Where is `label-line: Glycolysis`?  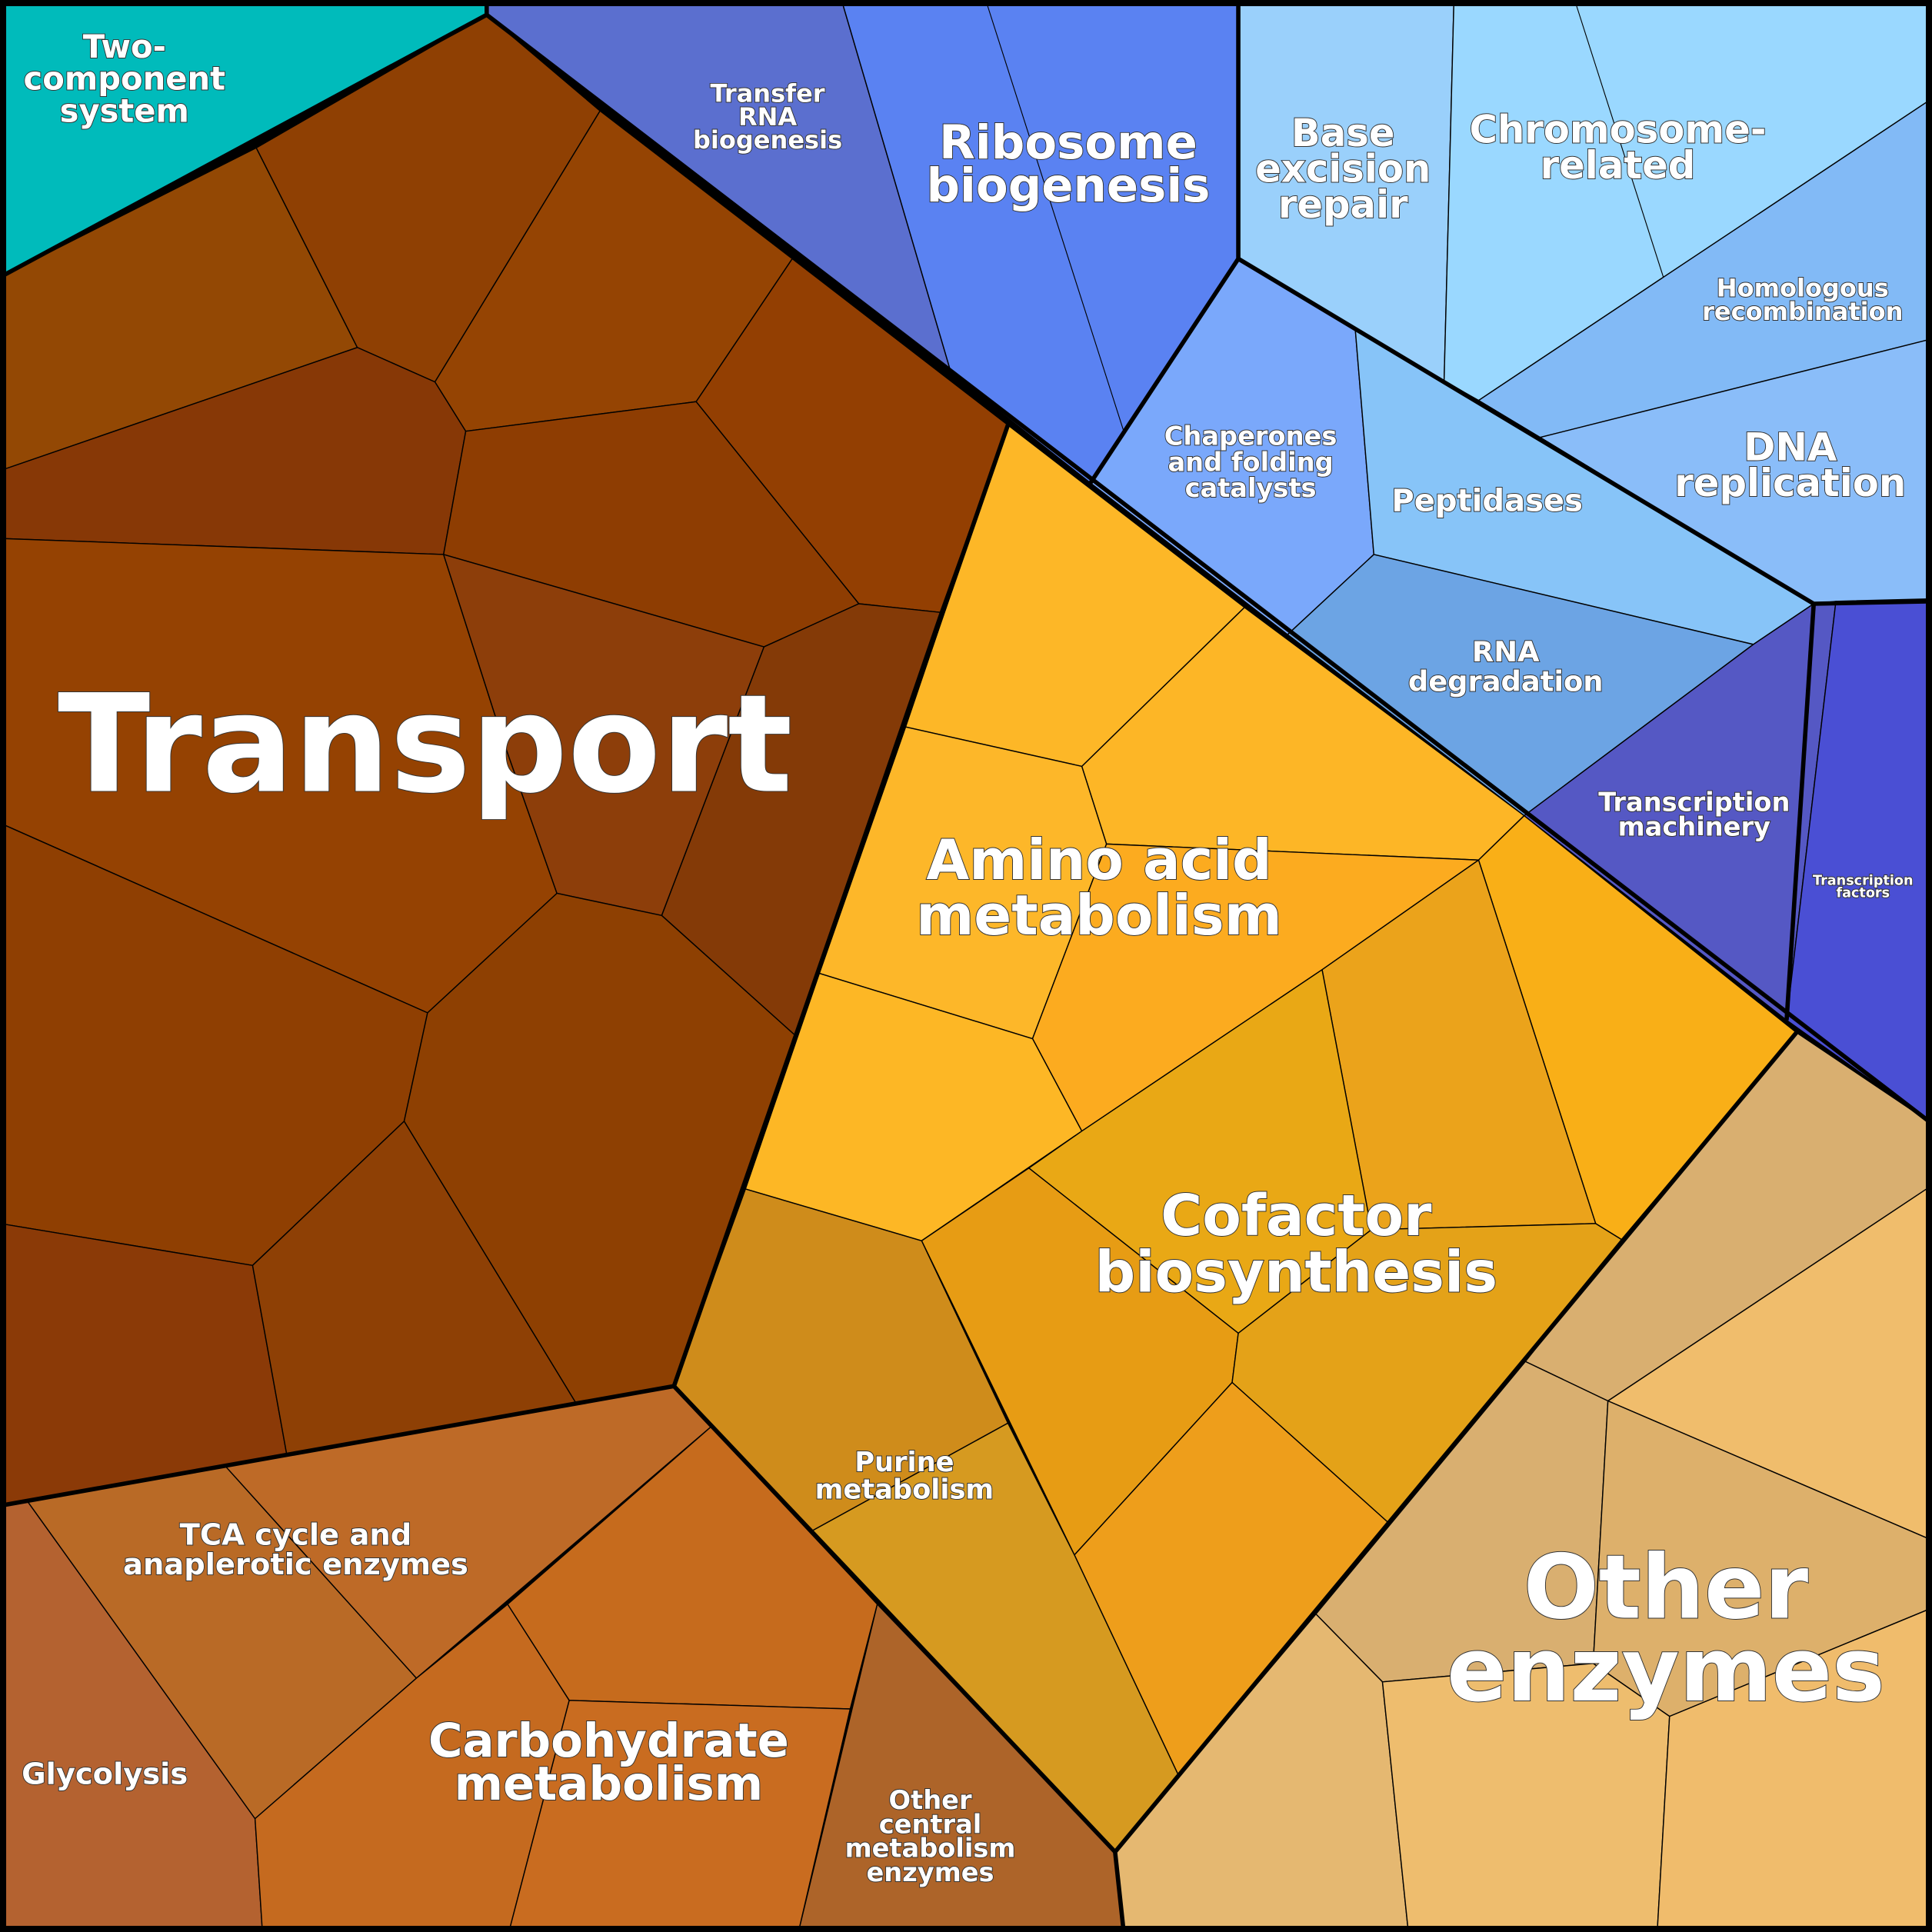
label-line: Glycolysis is located at coordinates (105, 1774).